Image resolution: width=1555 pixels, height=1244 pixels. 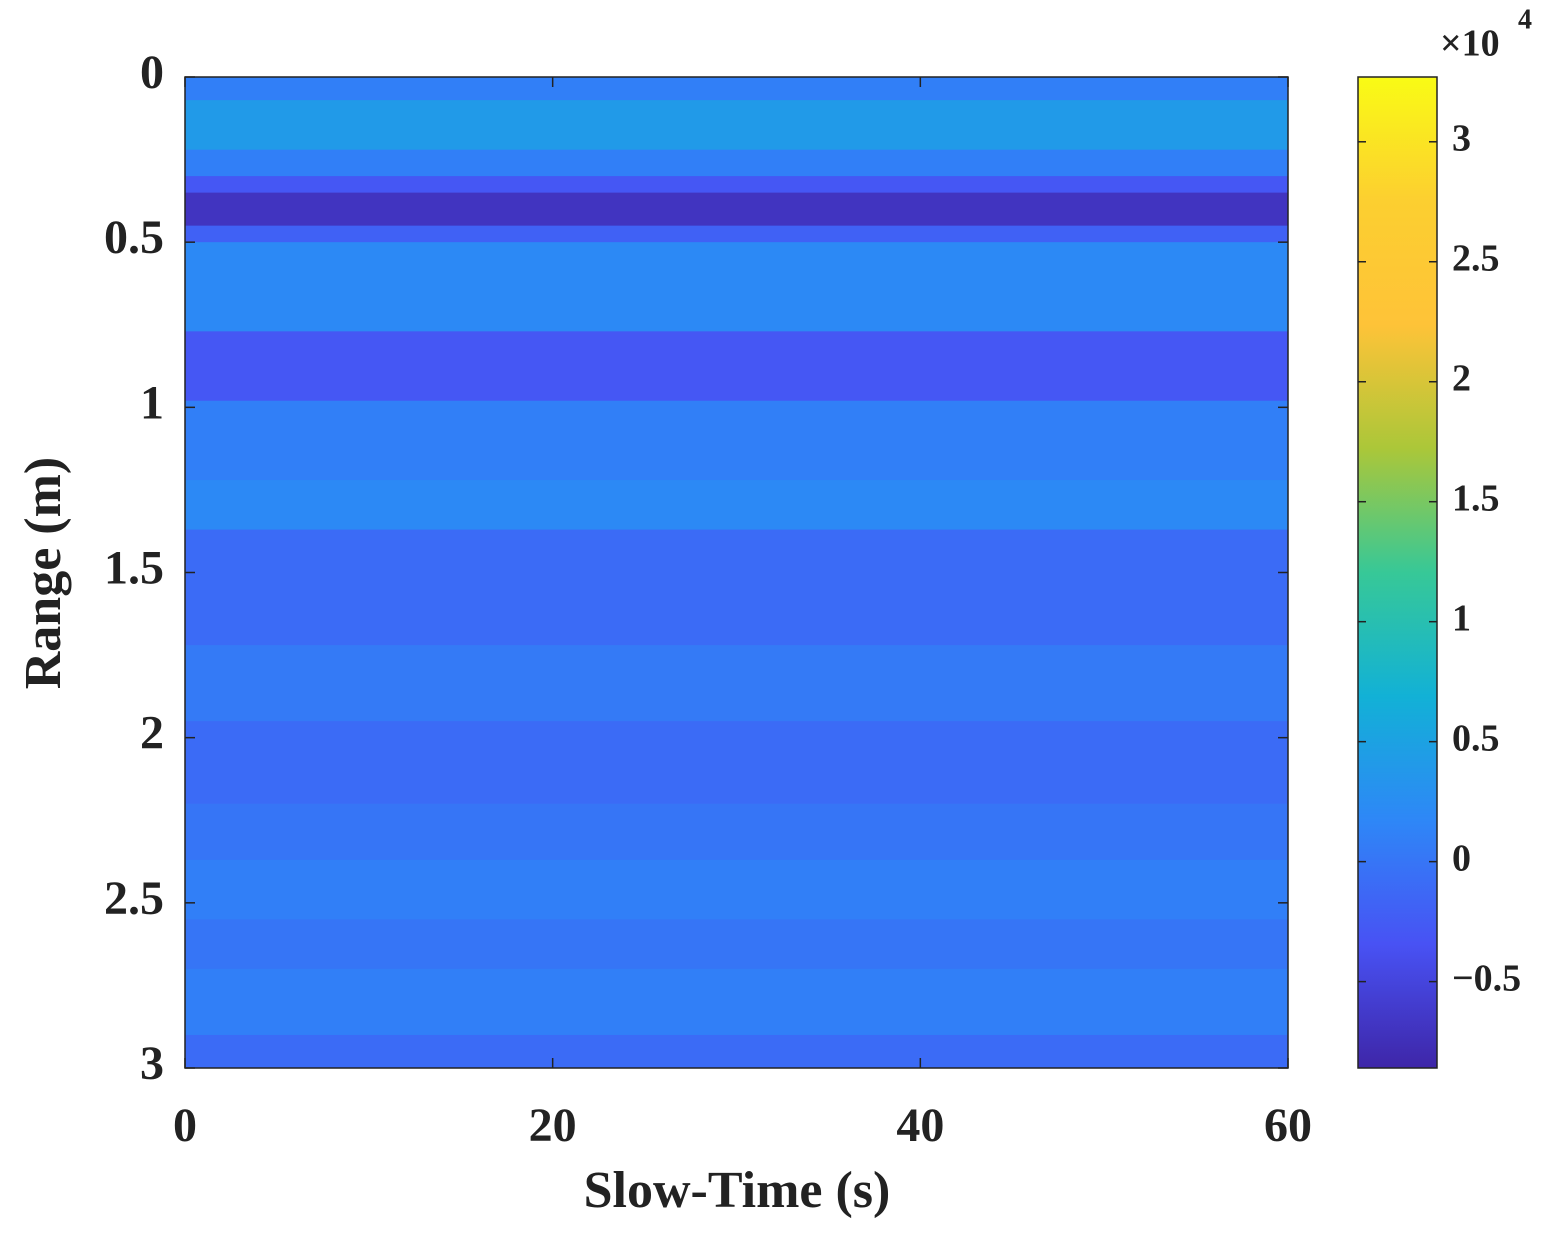 What do you see at coordinates (1461, 139) in the screenshot?
I see `colorbar-tick-label: 3` at bounding box center [1461, 139].